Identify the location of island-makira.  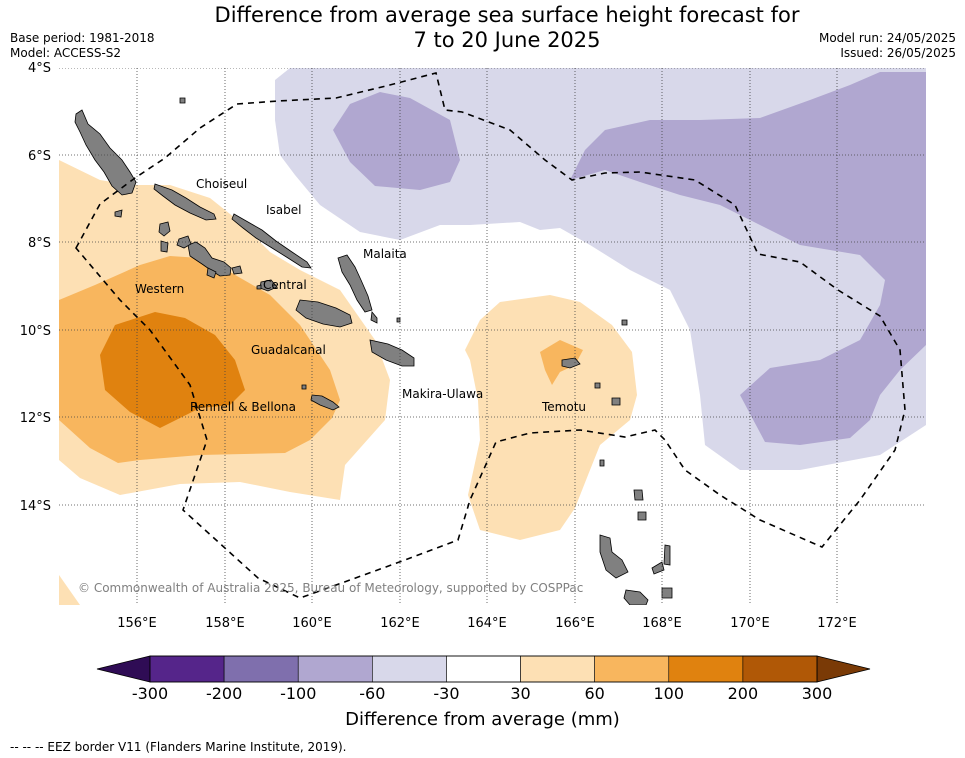
(392, 353).